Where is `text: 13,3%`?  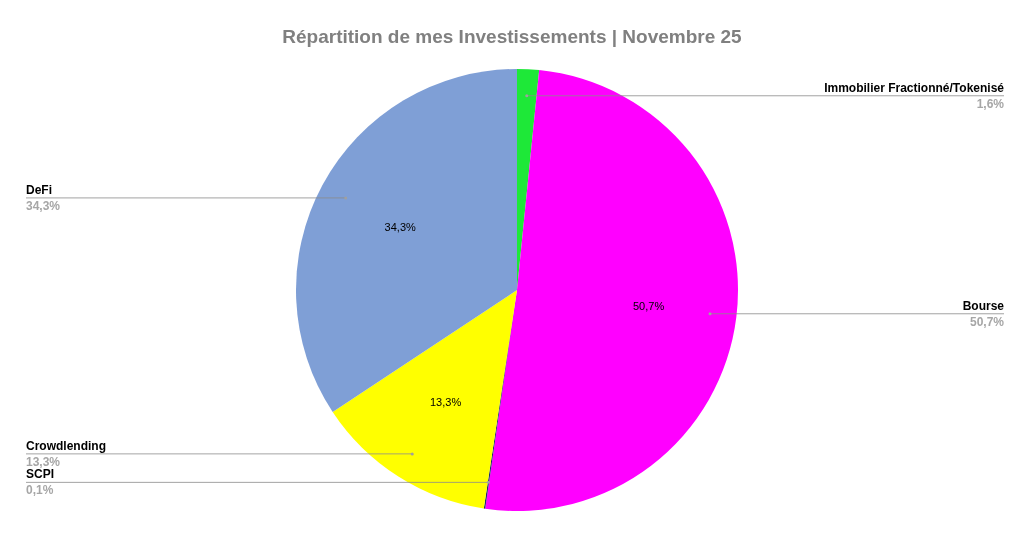
text: 13,3% is located at coordinates (446, 401).